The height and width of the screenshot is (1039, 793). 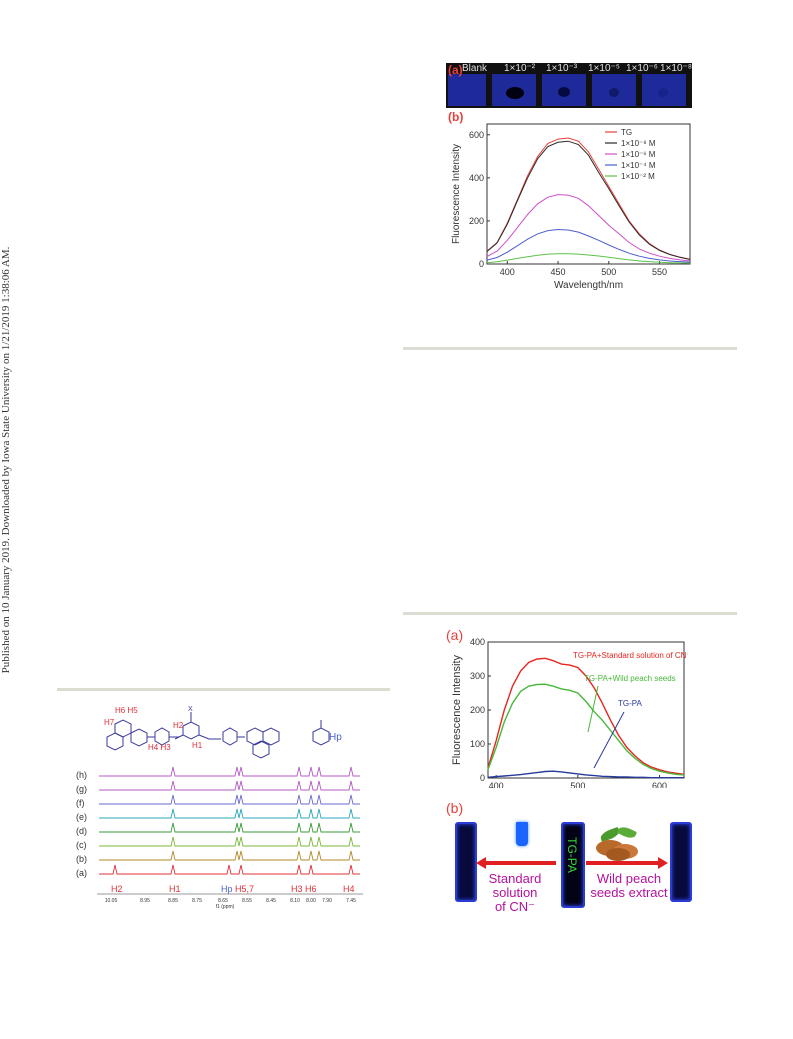 I want to click on nmr-trace-label-7: (a), so click(x=81, y=873).